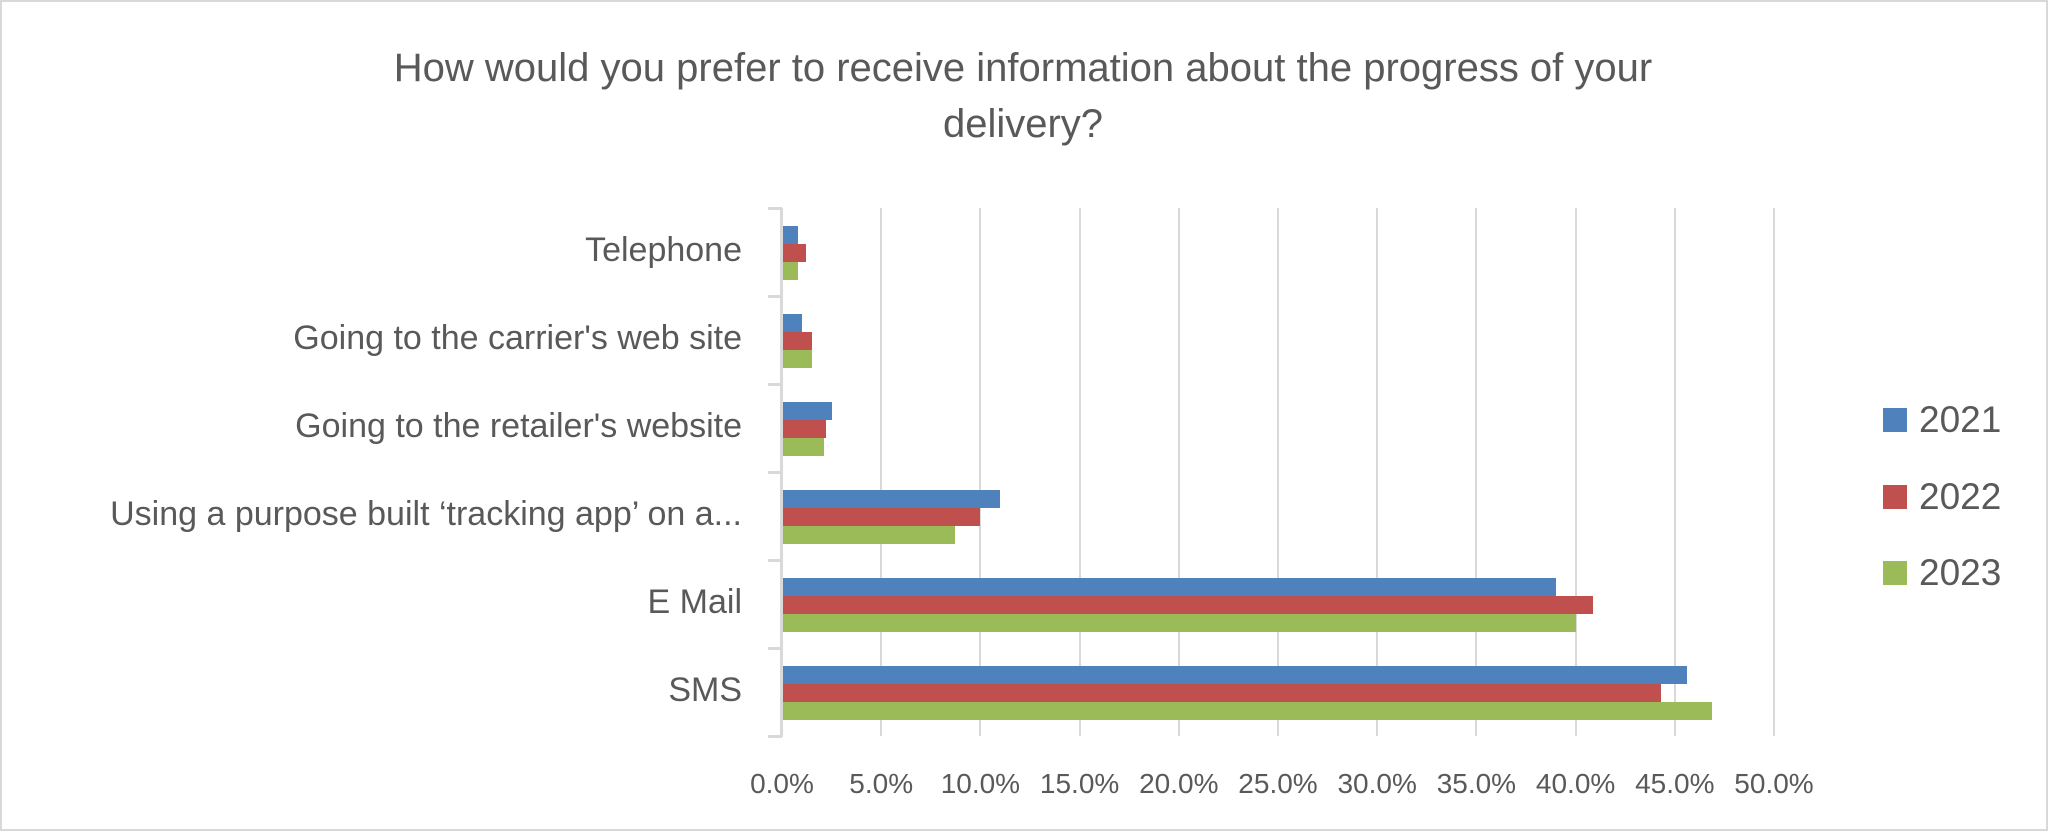 This screenshot has height=831, width=2048. I want to click on value-tick-label: 40.0%, so click(1575, 783).